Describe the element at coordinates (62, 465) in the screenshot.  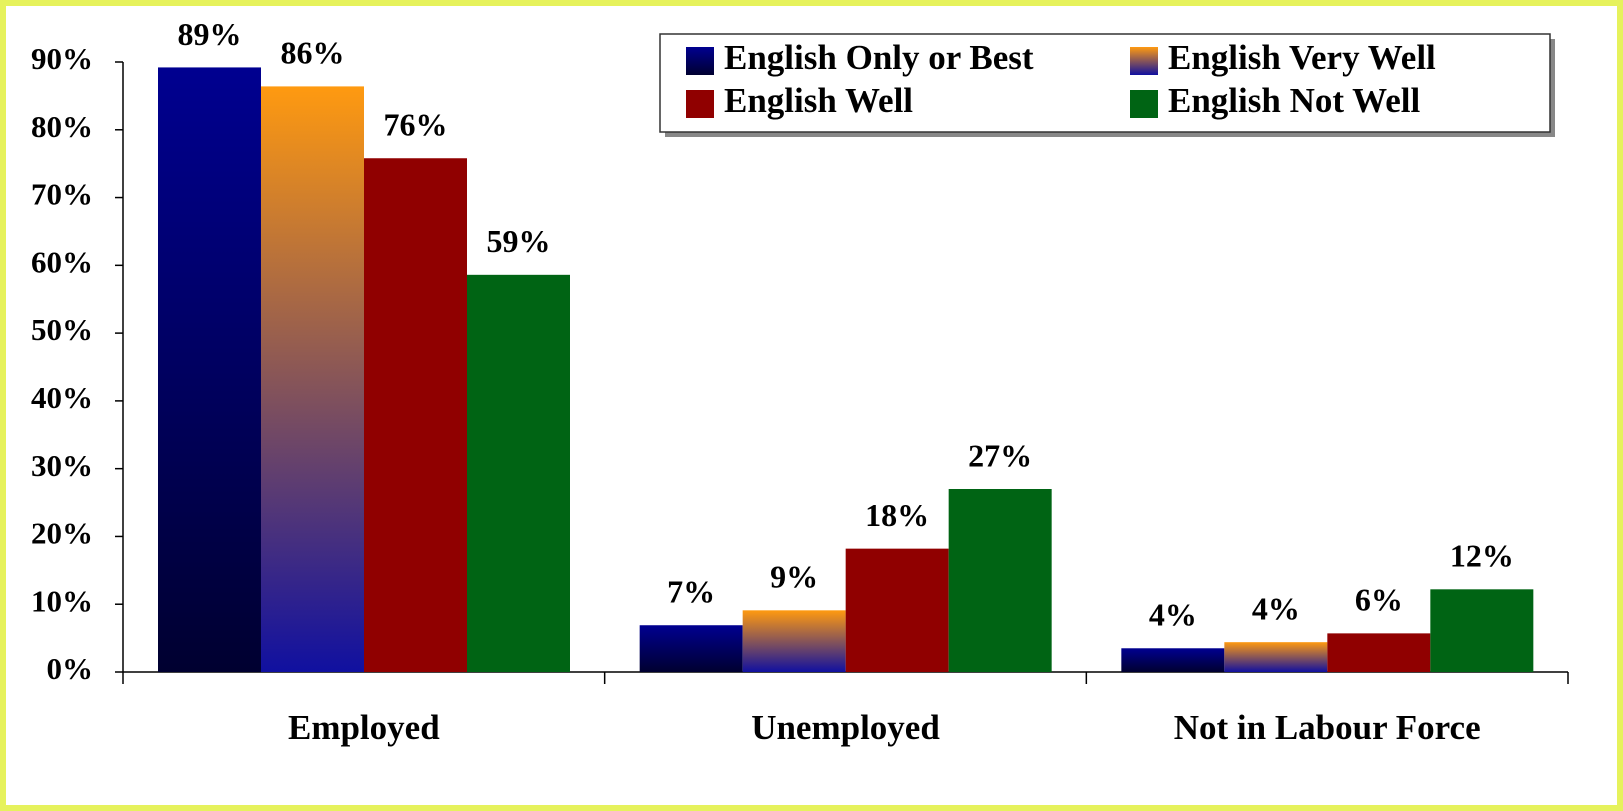
I see `y-tick-label: 30%` at that location.